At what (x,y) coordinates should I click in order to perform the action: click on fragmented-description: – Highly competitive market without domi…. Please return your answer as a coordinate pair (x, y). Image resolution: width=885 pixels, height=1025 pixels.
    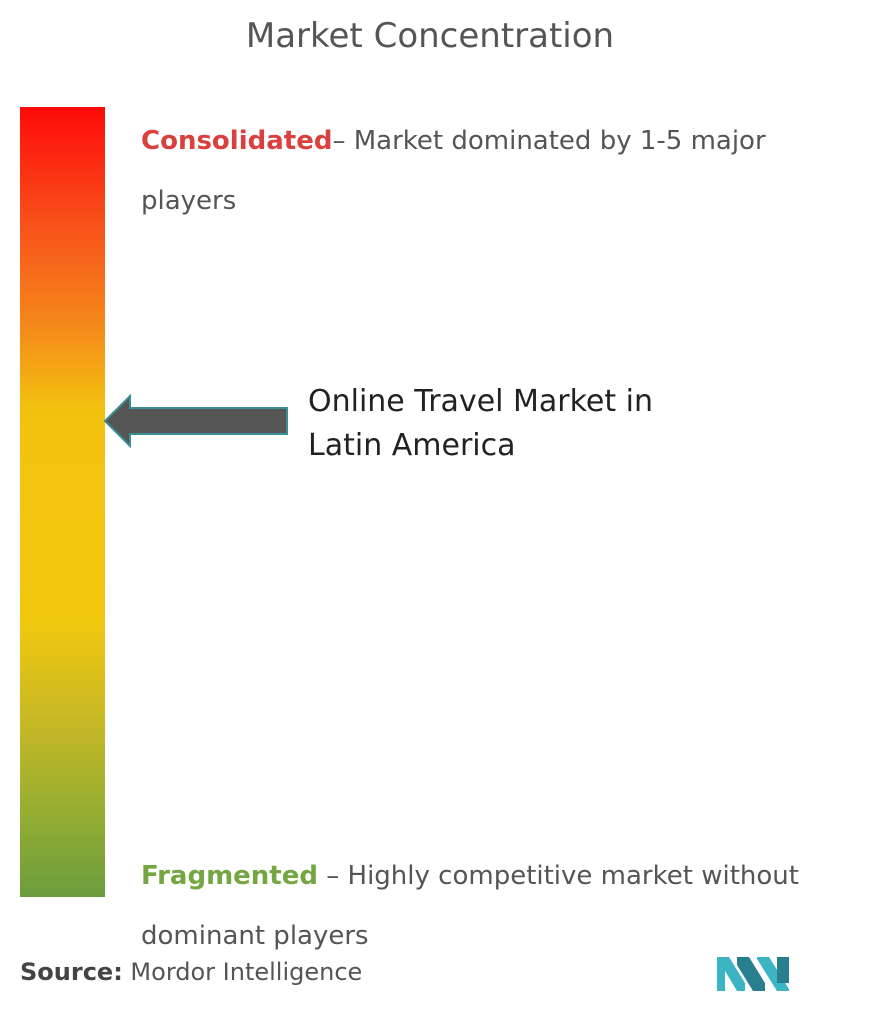
    Looking at the image, I should click on (470, 906).